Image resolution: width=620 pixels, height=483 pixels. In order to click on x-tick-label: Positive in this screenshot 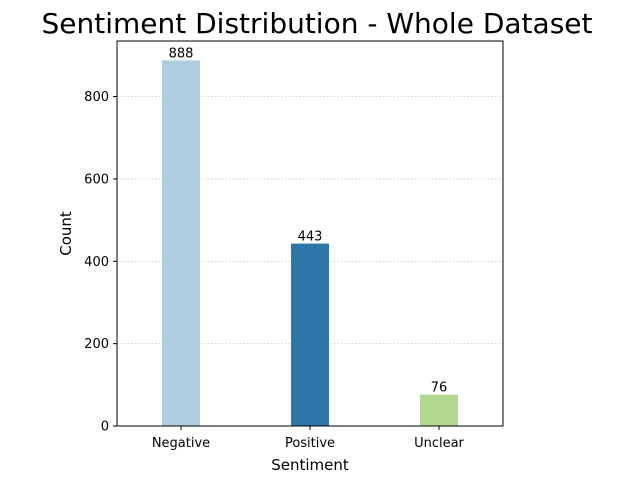, I will do `click(310, 443)`.